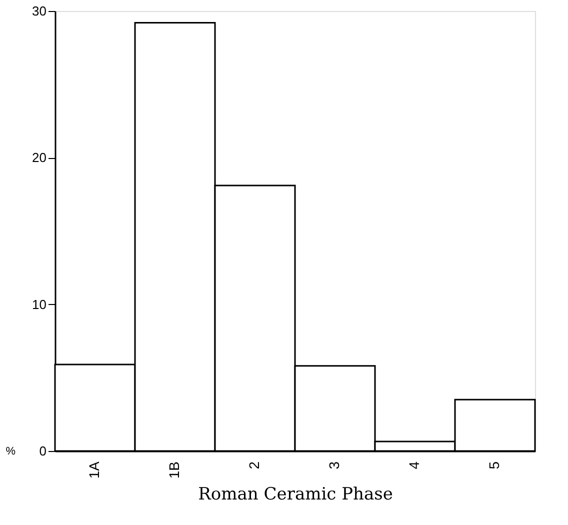 The height and width of the screenshot is (525, 568). Describe the element at coordinates (39, 158) in the screenshot. I see `y-tick-label: 20` at that location.